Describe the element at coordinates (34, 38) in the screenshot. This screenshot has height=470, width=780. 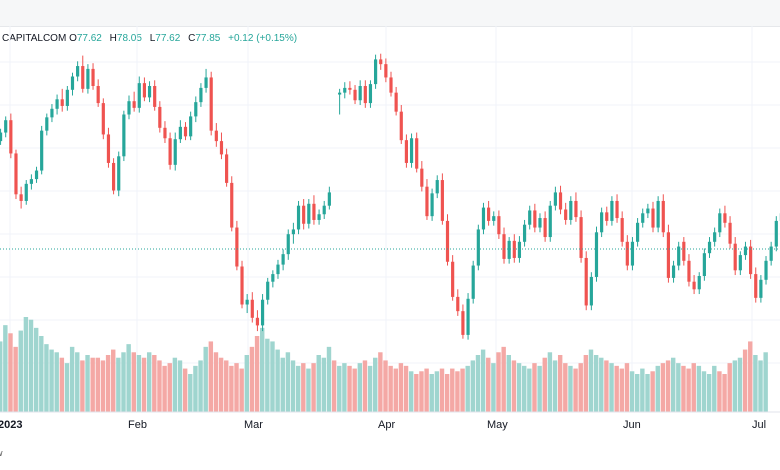
I see `symbol-label: CAPITALCOM` at that location.